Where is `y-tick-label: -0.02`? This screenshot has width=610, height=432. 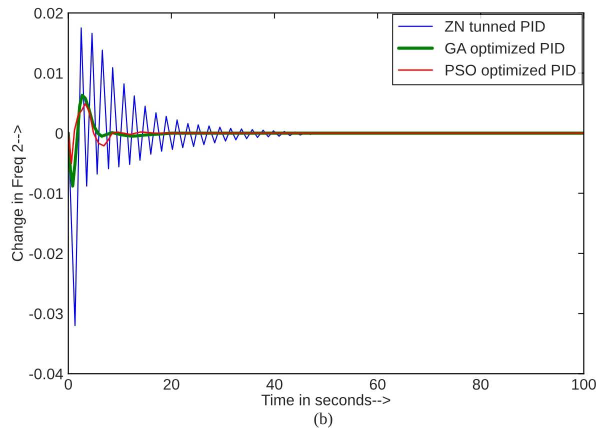 y-tick-label: -0.02 is located at coordinates (46, 254).